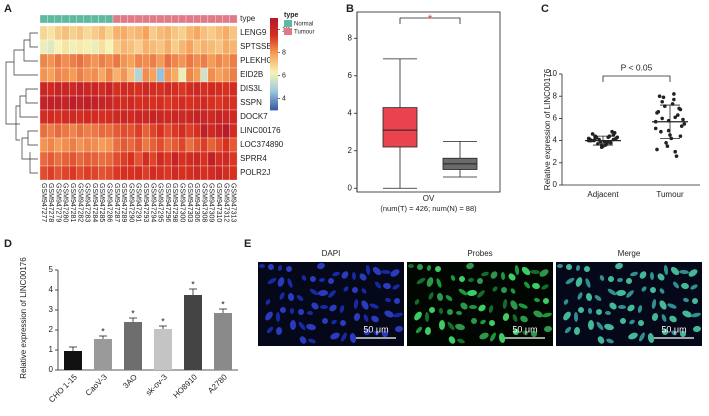  Describe the element at coordinates (130, 382) in the screenshot. I see `x-tick-label: 3AO` at that location.